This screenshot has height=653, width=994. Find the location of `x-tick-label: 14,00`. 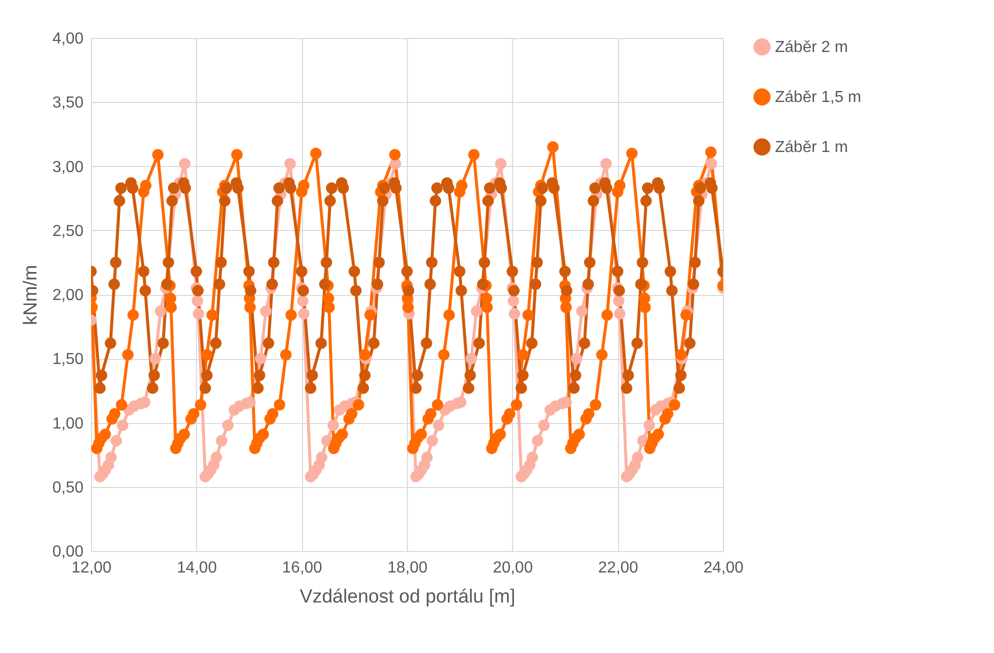

x-tick-label: 14,00 is located at coordinates (196, 568).